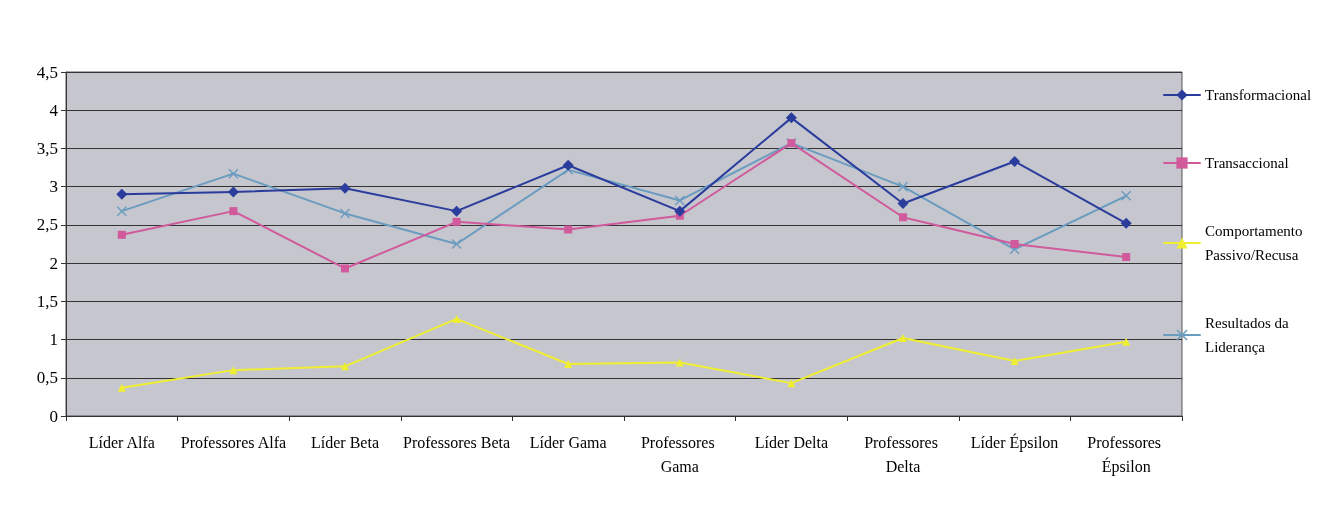 This screenshot has width=1342, height=520. Describe the element at coordinates (1126, 454) in the screenshot. I see `x-tick-label: Professores Épsilon` at that location.